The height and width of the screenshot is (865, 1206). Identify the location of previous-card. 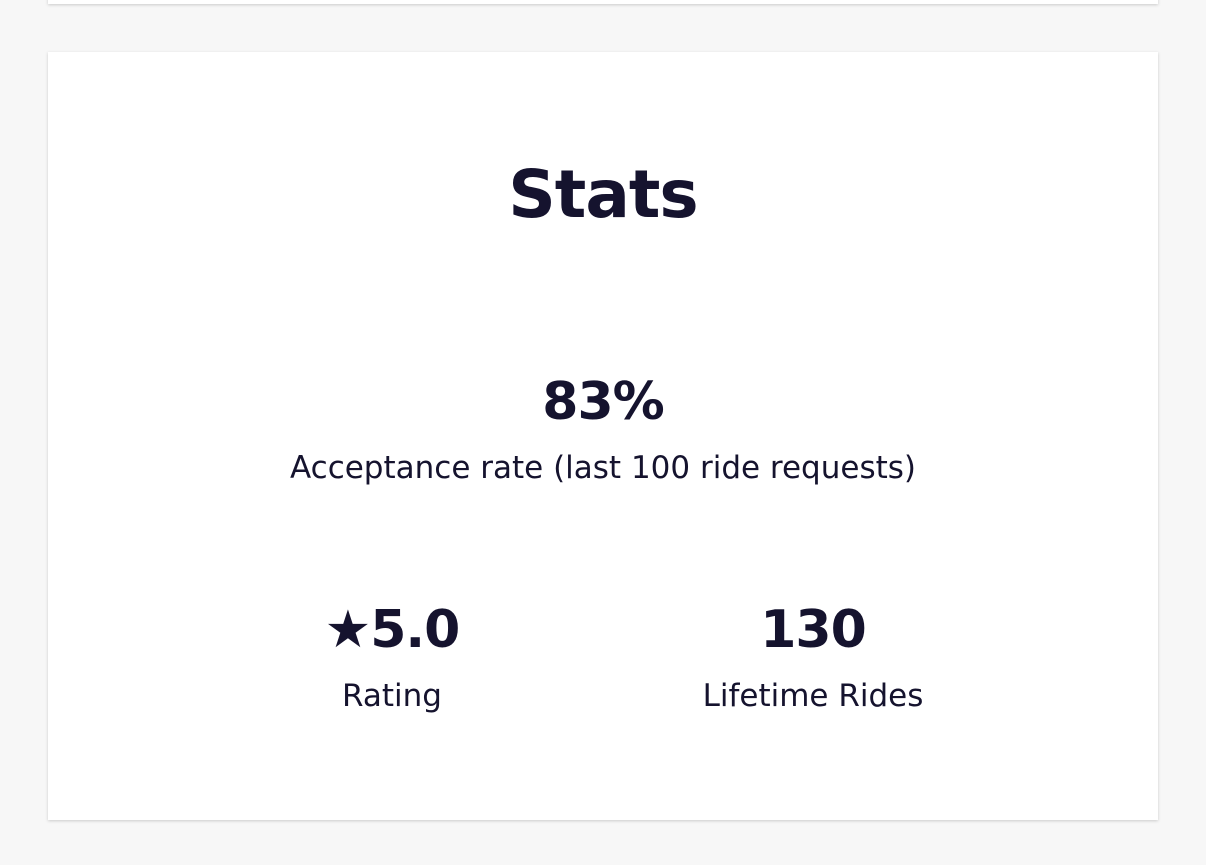
(603, 2).